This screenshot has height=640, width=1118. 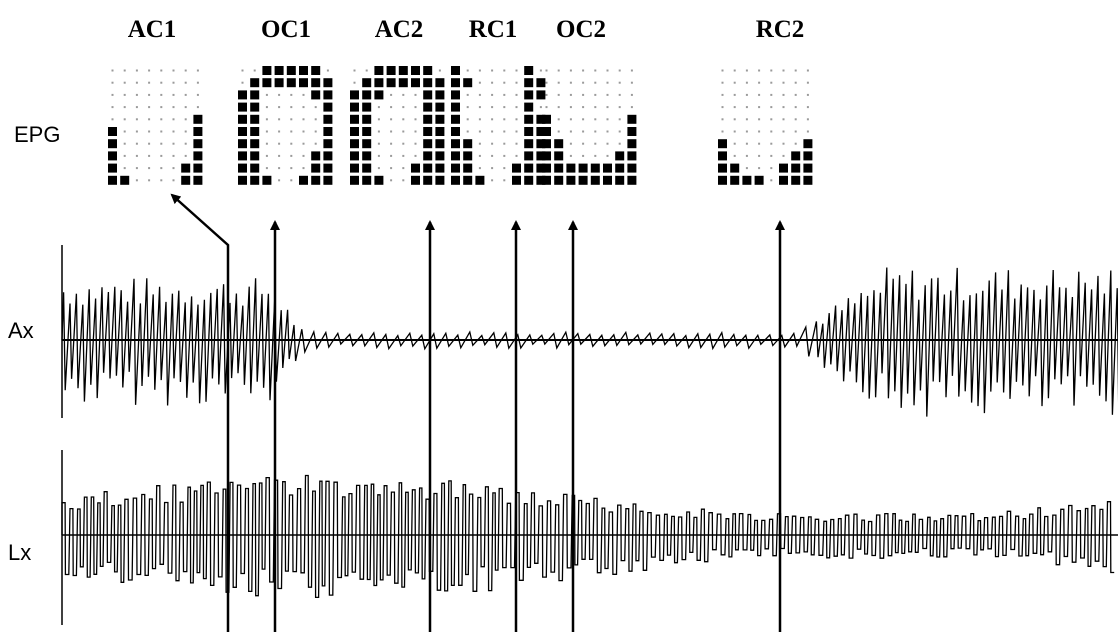 What do you see at coordinates (493, 29) in the screenshot?
I see `frame-label-rc1: RC1` at bounding box center [493, 29].